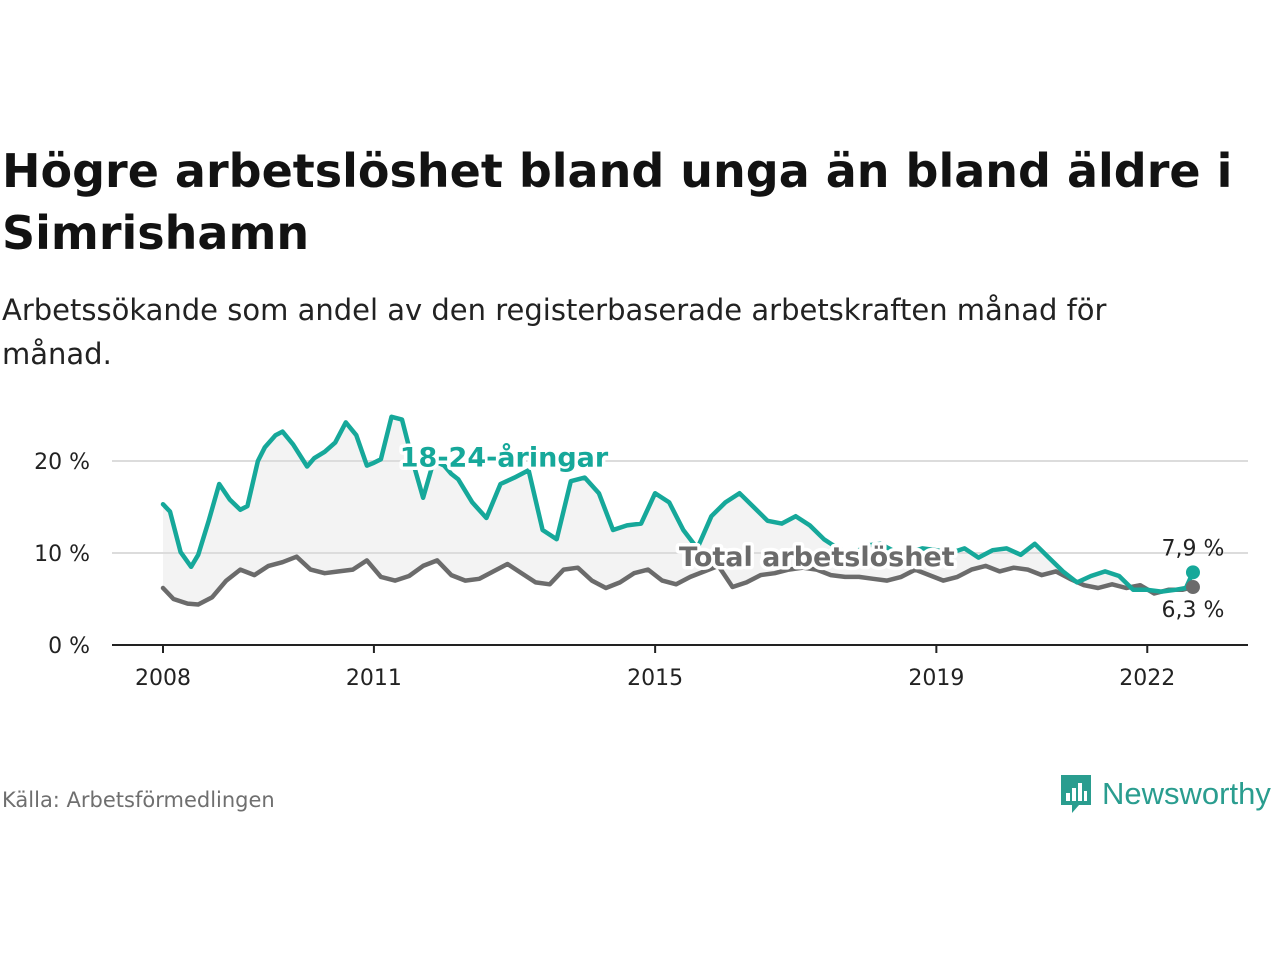 This screenshot has height=960, width=1280. I want to click on x-tick-label: 2022, so click(1147, 678).